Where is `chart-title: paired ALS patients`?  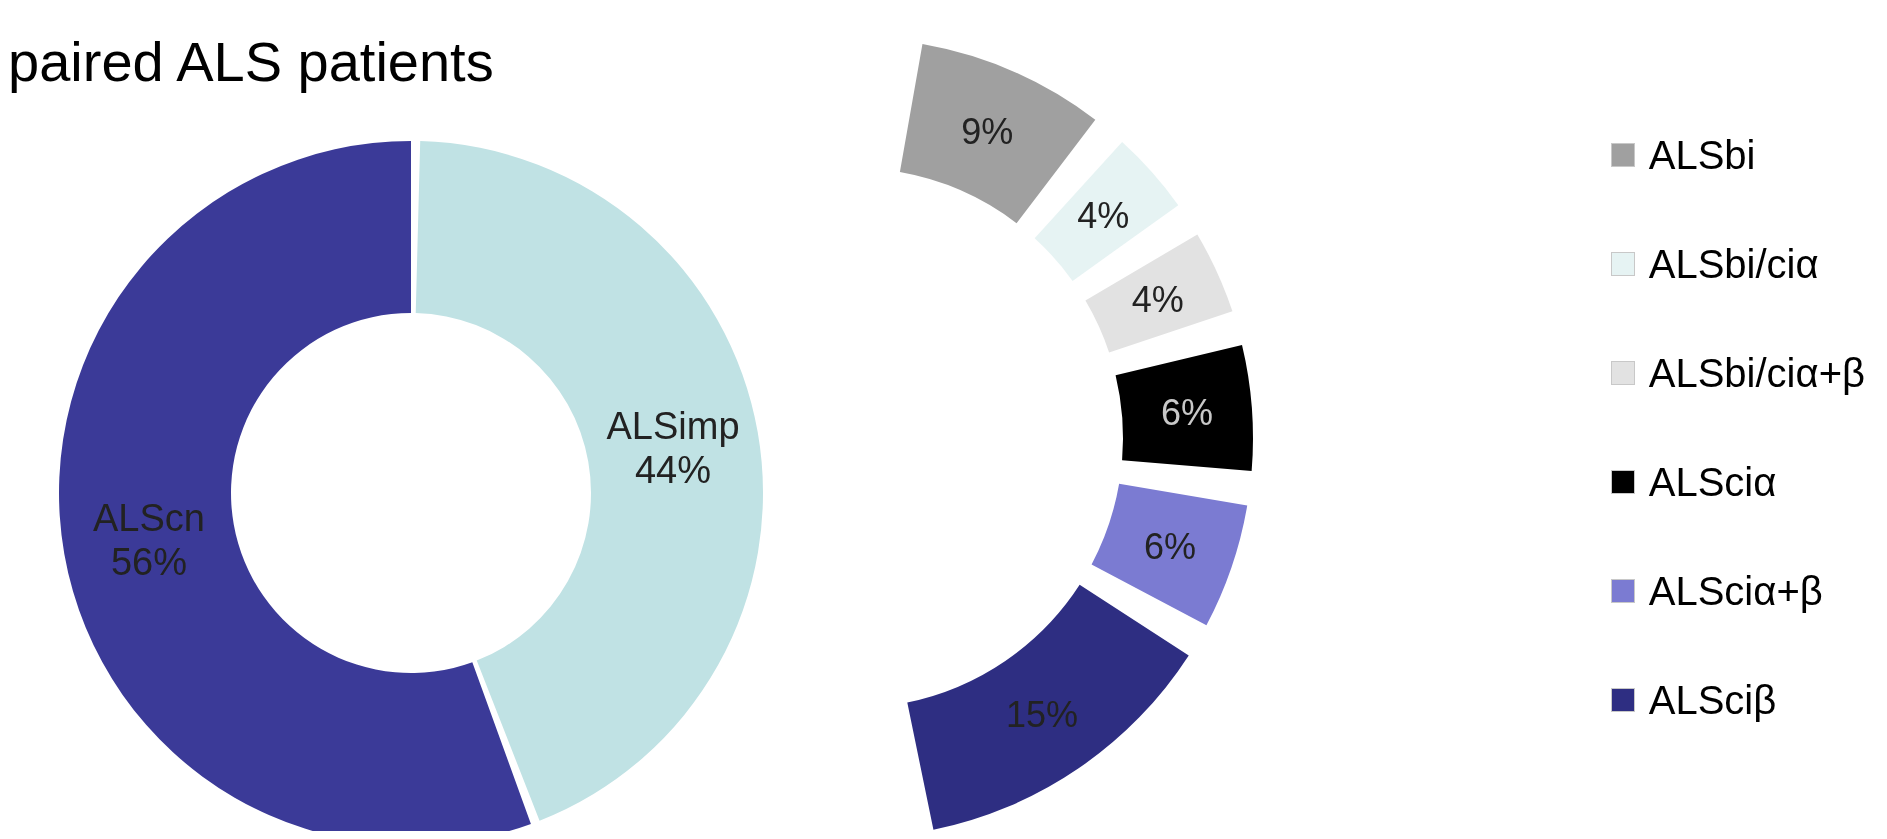
chart-title: paired ALS patients is located at coordinates (251, 62).